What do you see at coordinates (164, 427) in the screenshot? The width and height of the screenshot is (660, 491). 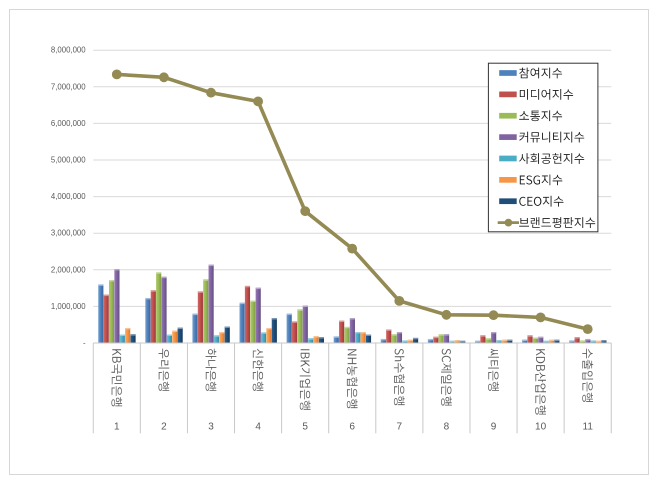 I see `svg-text: 2` at bounding box center [164, 427].